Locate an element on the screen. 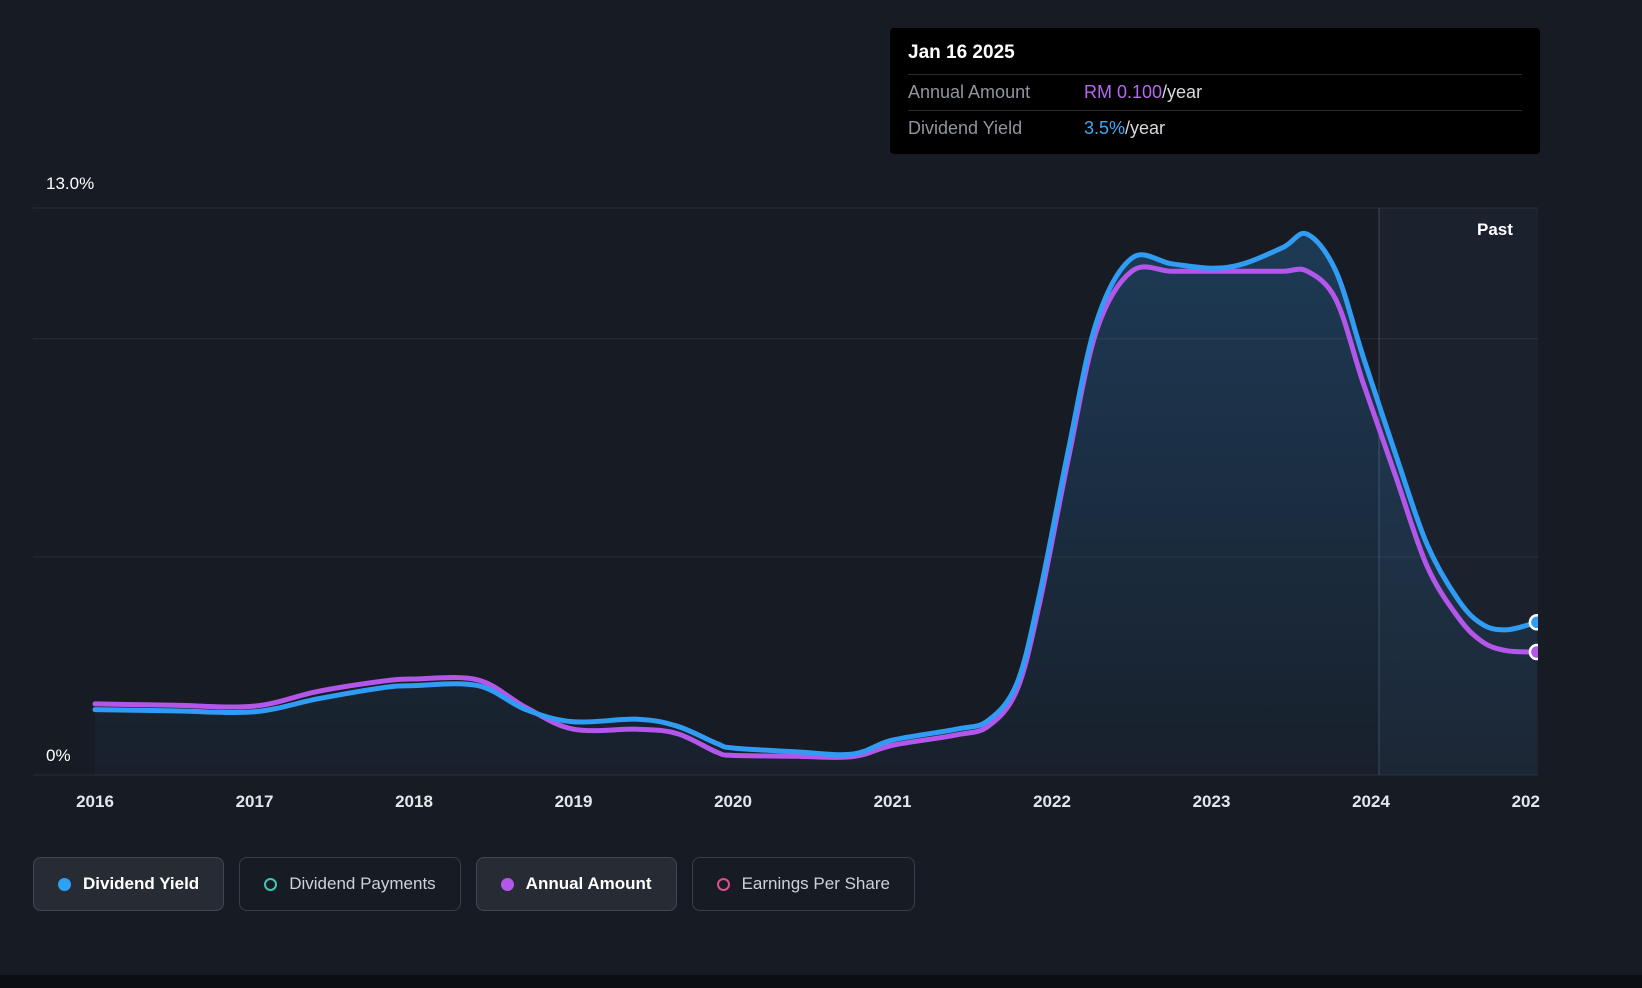 Image resolution: width=1642 pixels, height=988 pixels. tooltip-date: Jan 16 2025 is located at coordinates (961, 52).